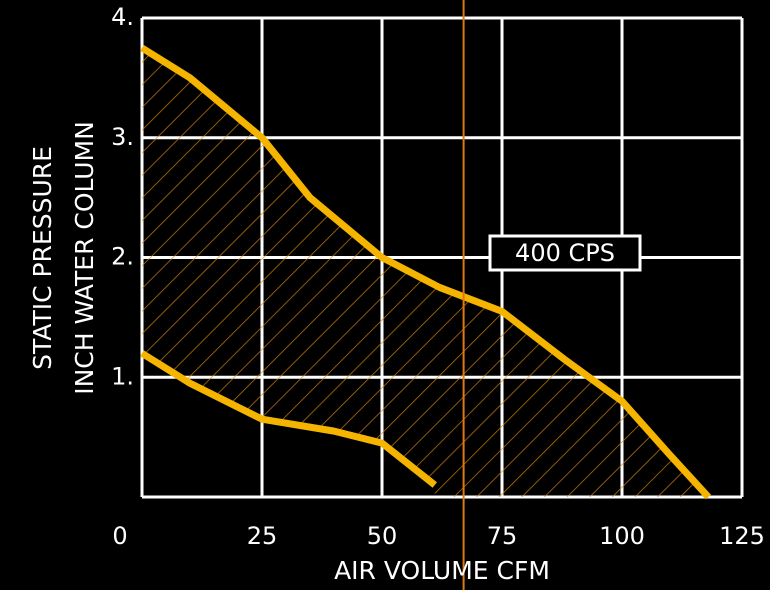 The image size is (770, 590). I want to click on x-tick-label: 125, so click(742, 536).